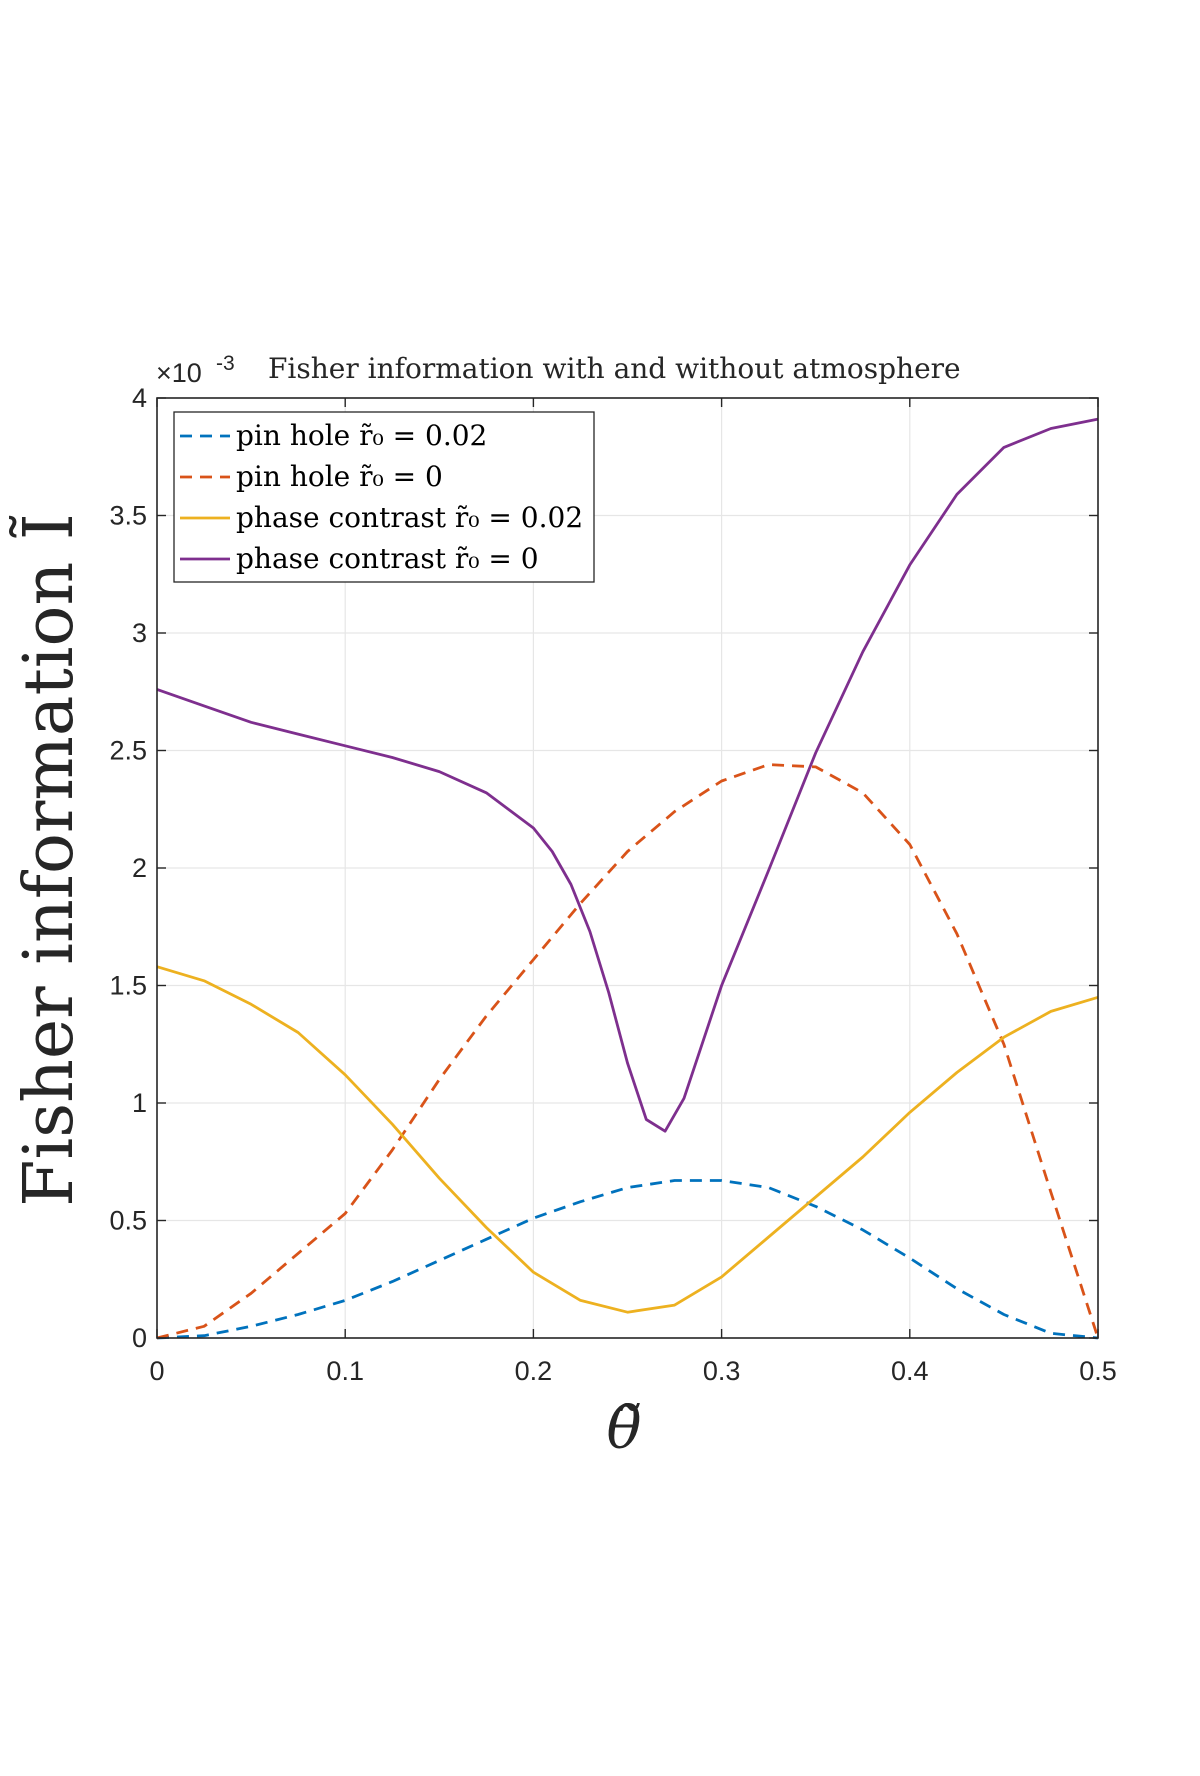 This screenshot has width=1200, height=1776. I want to click on y-exponent-label: ×10, so click(179, 373).